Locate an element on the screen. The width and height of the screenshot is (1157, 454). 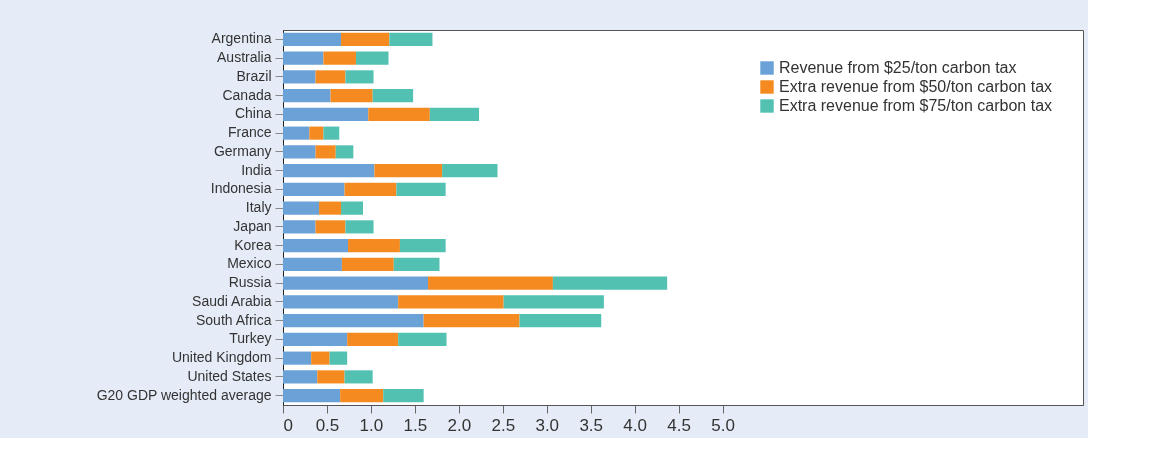
x-tick-label: 3.0 is located at coordinates (547, 425).